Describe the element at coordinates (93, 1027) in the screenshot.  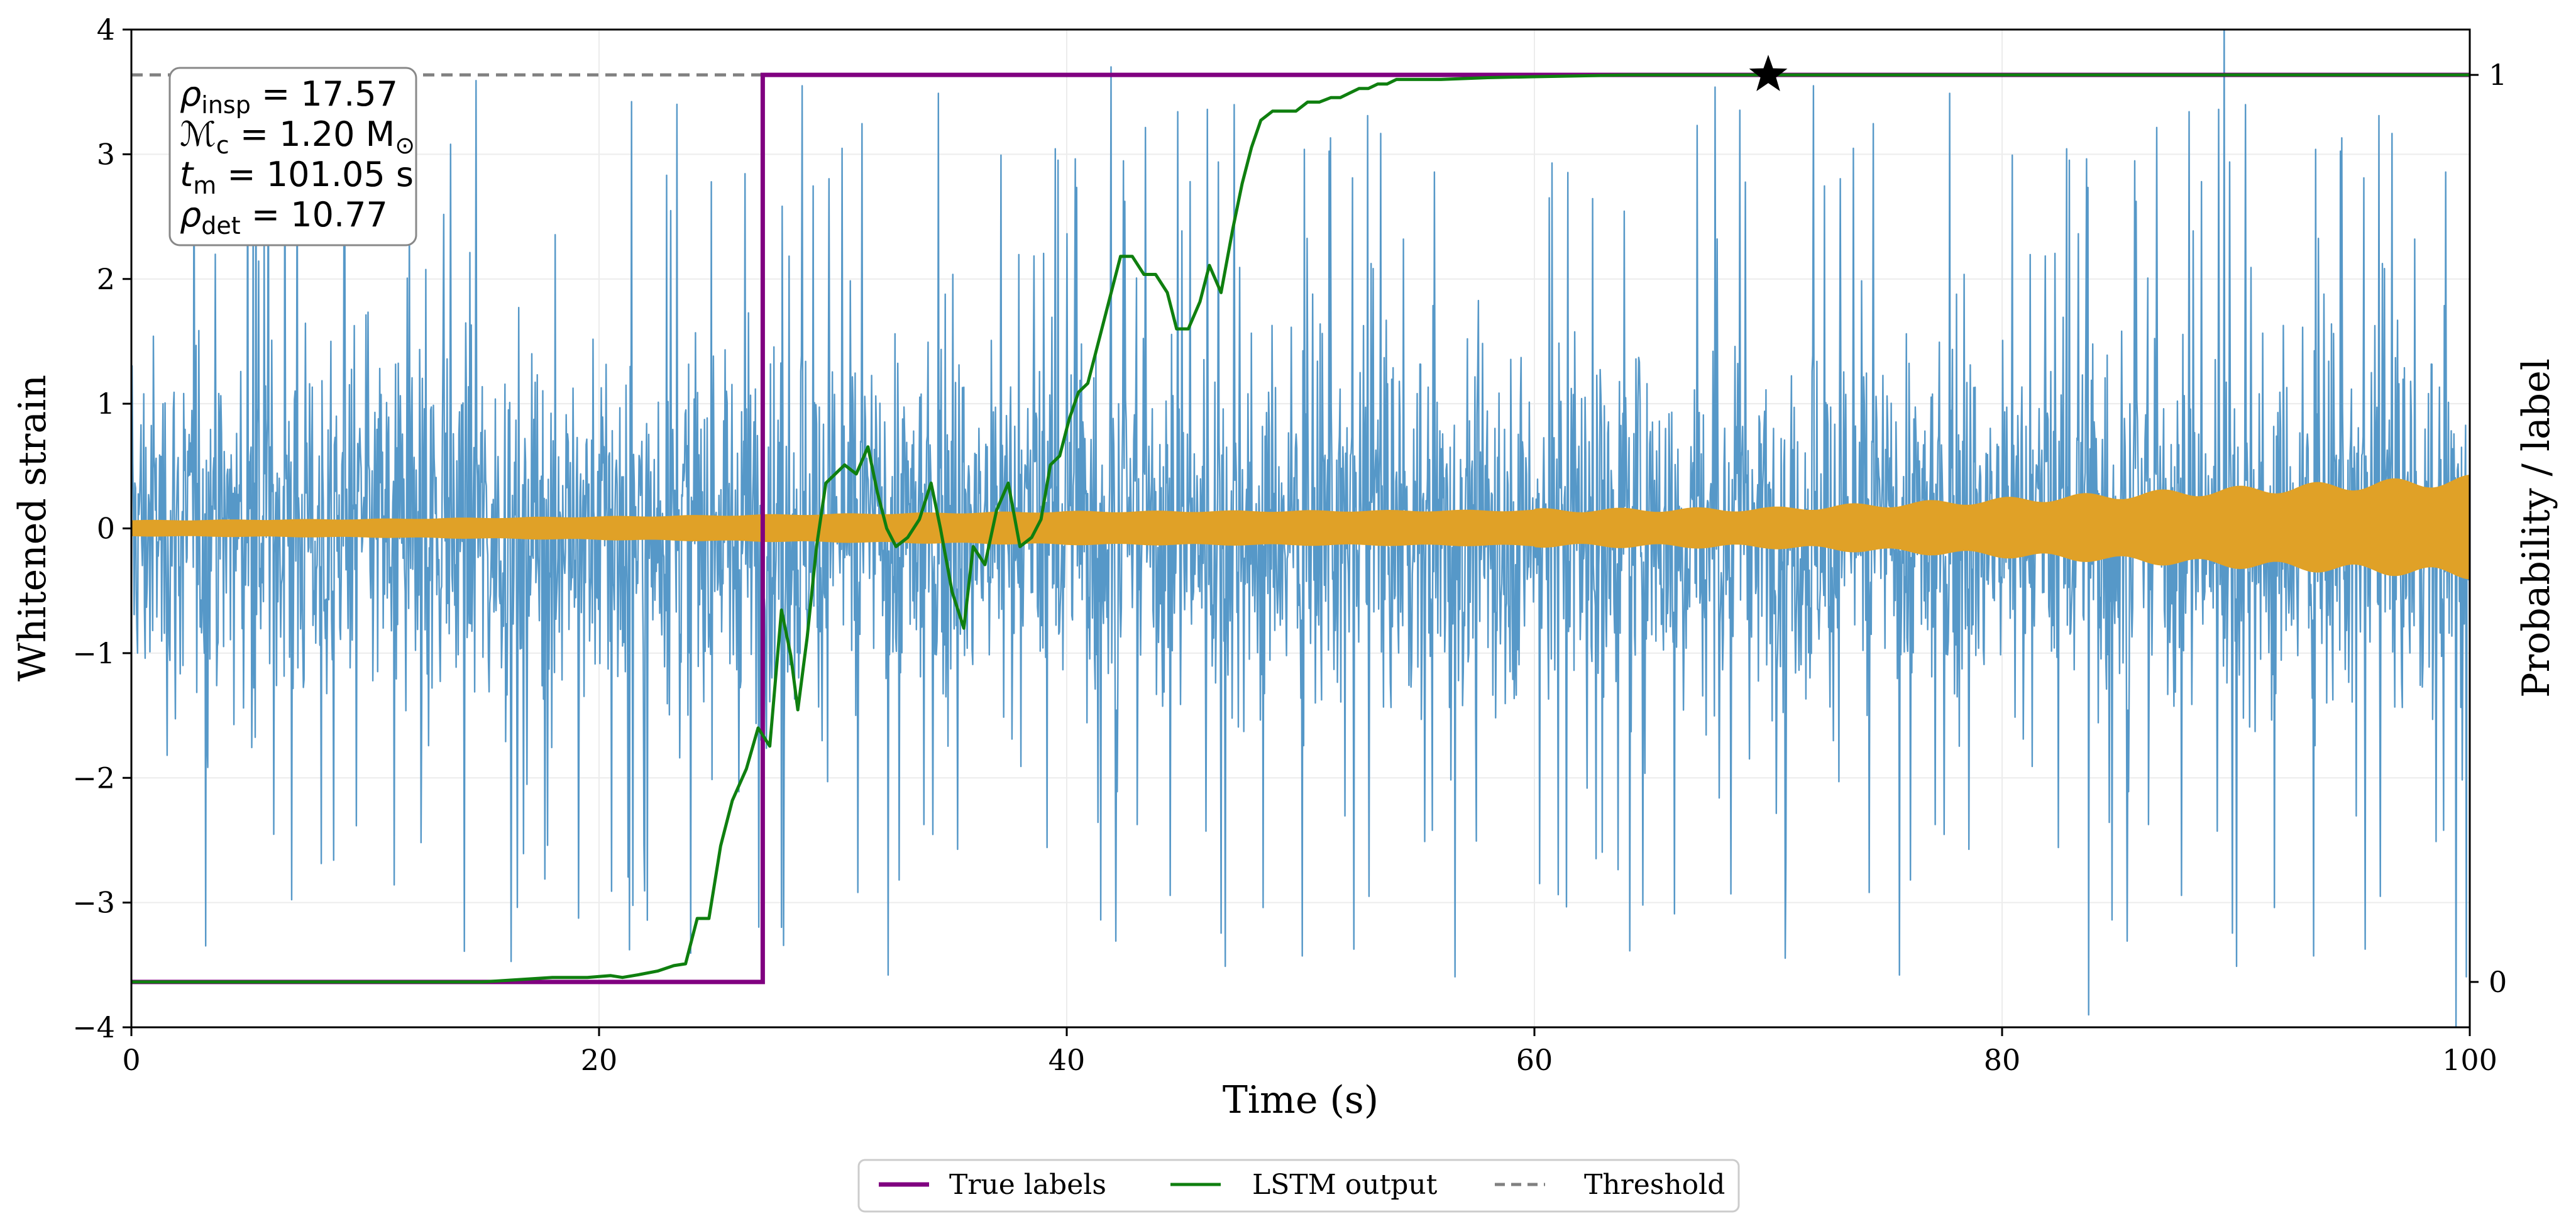
I see `y-tick-label: −4` at that location.